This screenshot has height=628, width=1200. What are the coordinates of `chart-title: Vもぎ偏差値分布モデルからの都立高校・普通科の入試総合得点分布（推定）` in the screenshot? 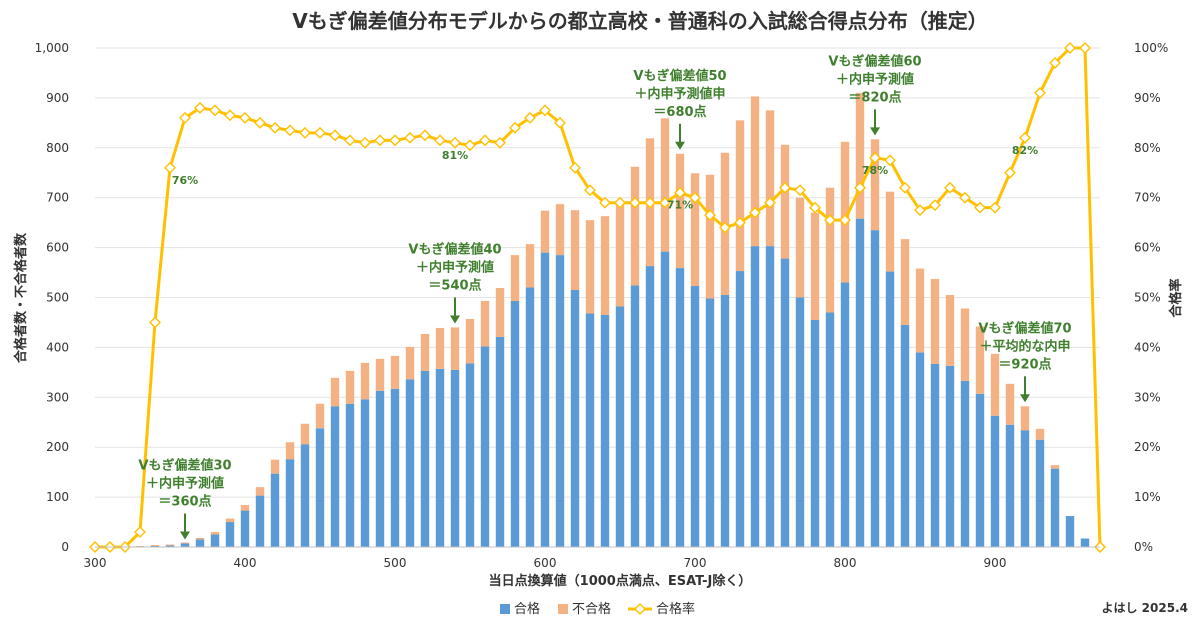 It's located at (639, 21).